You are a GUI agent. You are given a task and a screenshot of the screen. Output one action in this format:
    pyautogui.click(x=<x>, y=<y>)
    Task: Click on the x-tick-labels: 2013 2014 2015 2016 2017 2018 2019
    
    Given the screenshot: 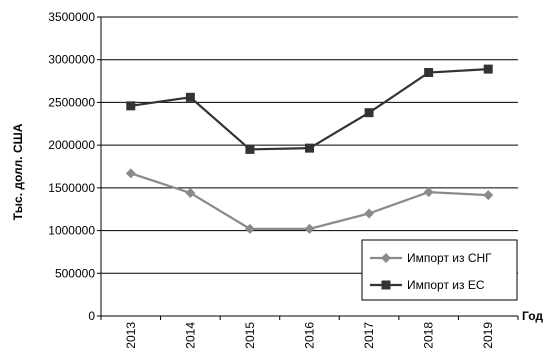 What is the action you would take?
    pyautogui.click(x=309, y=335)
    